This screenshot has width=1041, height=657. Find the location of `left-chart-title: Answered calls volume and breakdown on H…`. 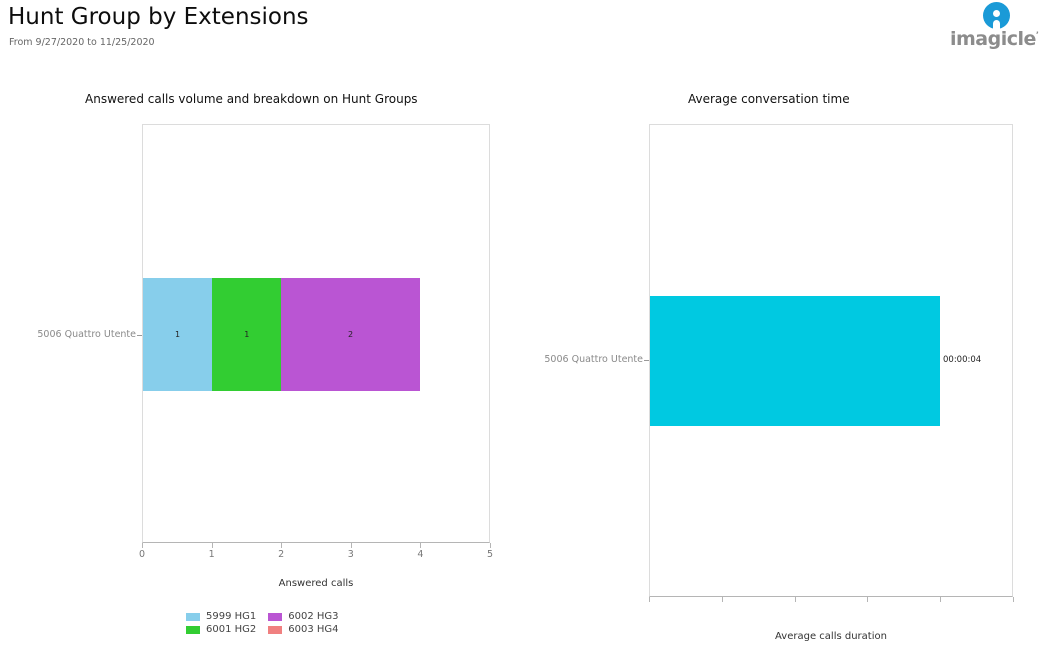

left-chart-title: Answered calls volume and breakdown on H… is located at coordinates (251, 99).